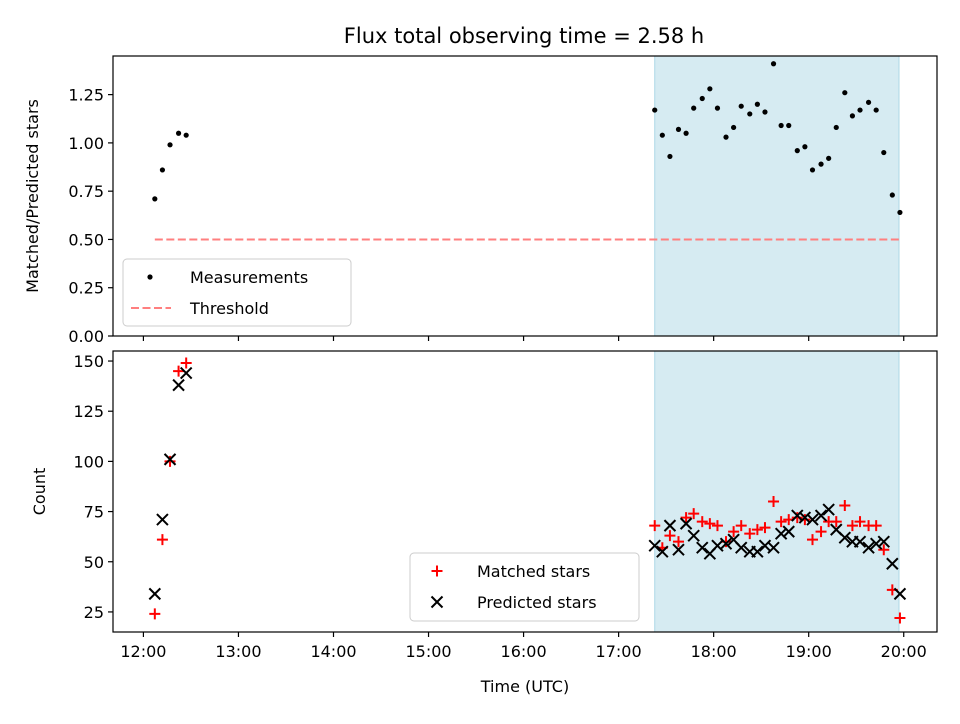 The width and height of the screenshot is (960, 724). What do you see at coordinates (94, 562) in the screenshot?
I see `y-tick-label: 50` at bounding box center [94, 562].